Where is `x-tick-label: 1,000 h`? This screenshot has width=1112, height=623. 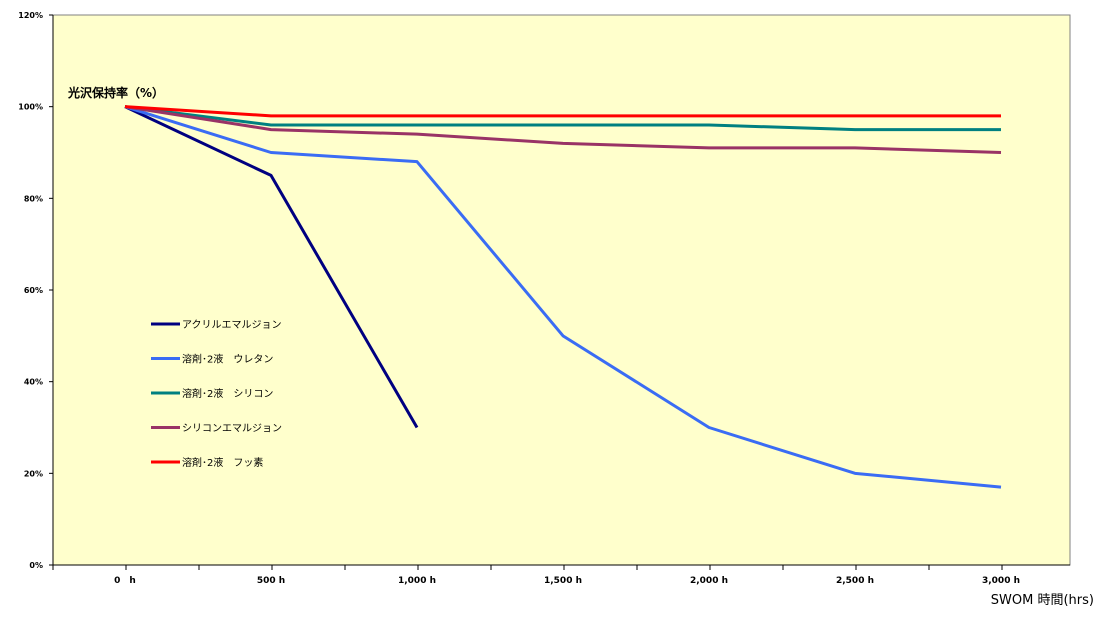 x-tick-label: 1,000 h is located at coordinates (417, 581).